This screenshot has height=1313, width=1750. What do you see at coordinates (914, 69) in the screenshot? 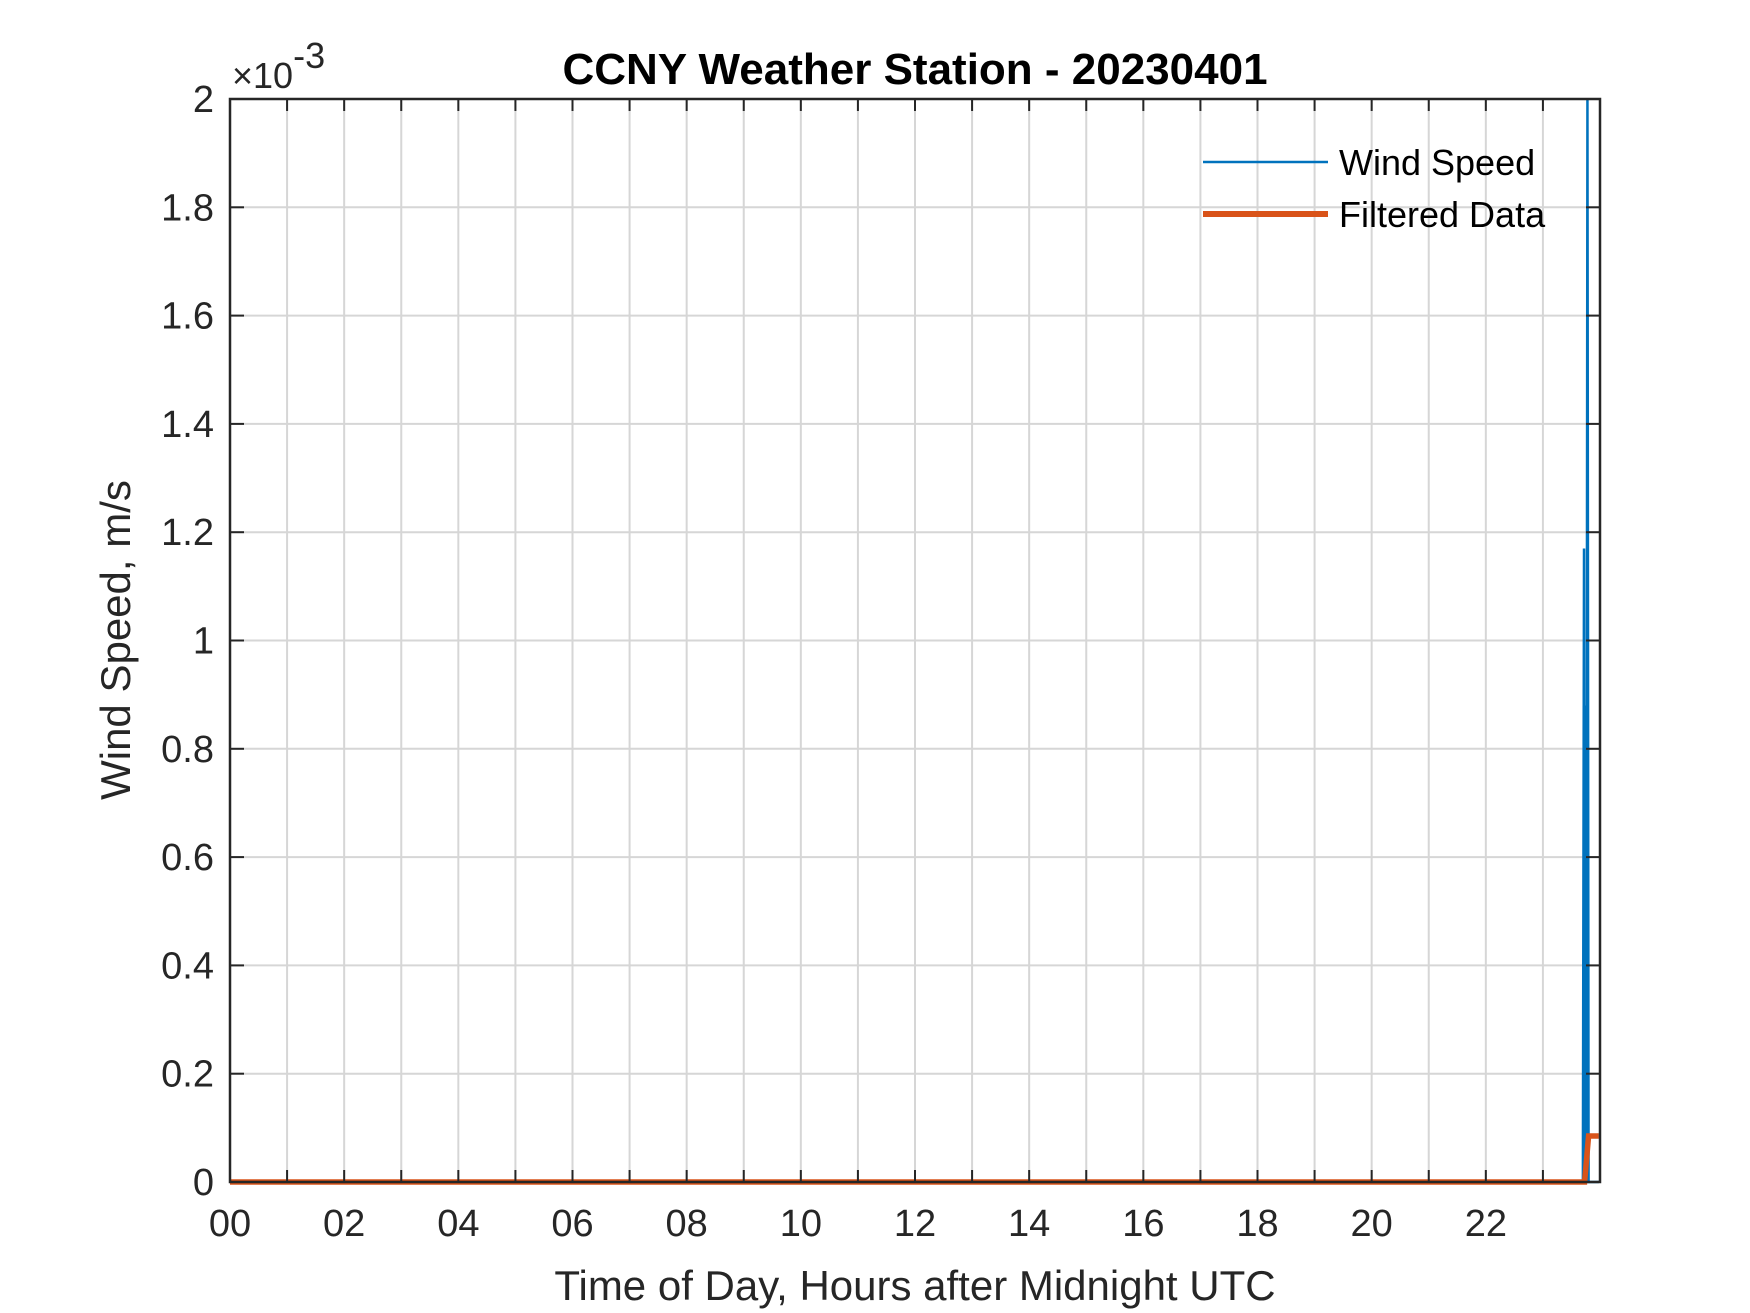
I see `chart-title: CCNY Weather Station - 20230401` at bounding box center [914, 69].